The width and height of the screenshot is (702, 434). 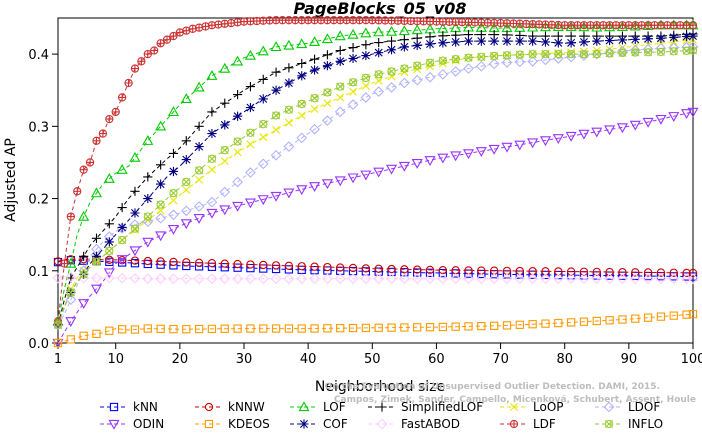 What do you see at coordinates (147, 261) in the screenshot?
I see `point-knnw-15-shape` at bounding box center [147, 261].